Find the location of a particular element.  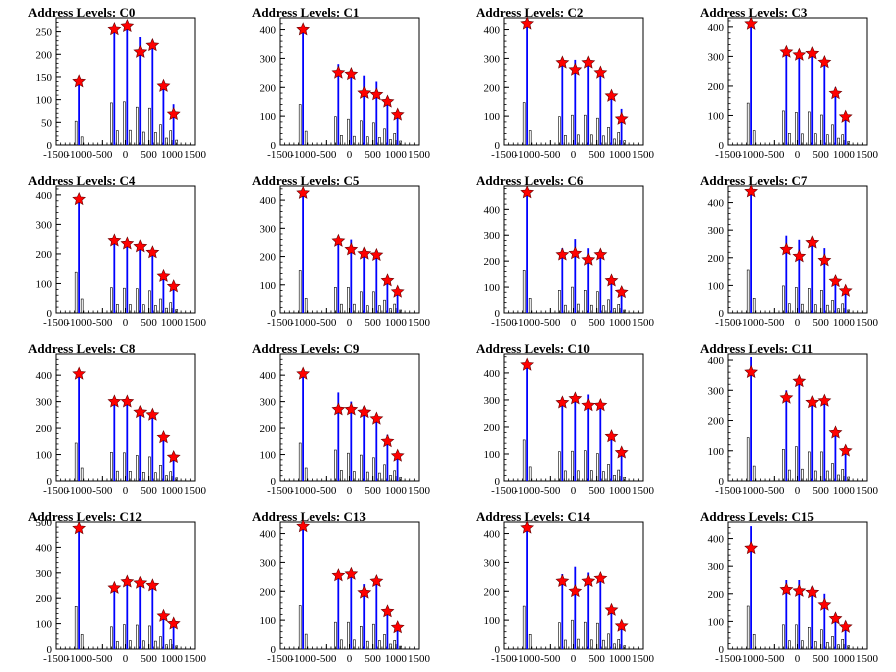

chart-title: Address Levels: C1 is located at coordinates (306, 12).